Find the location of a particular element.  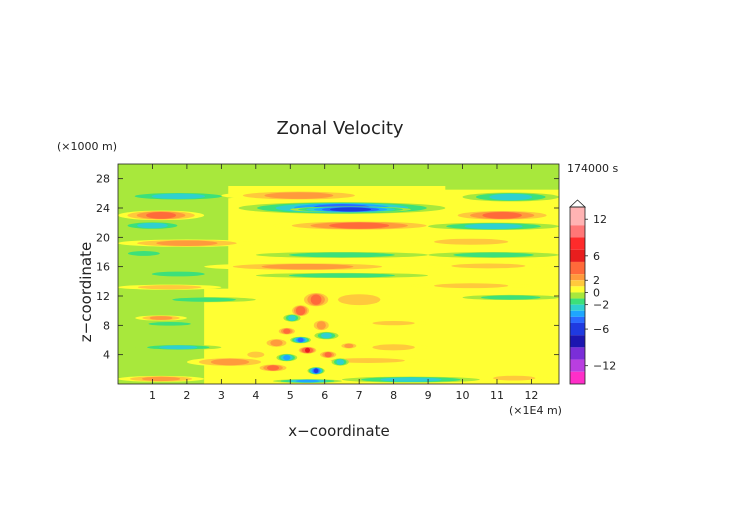

y-tick-label: 4 is located at coordinates (106, 355).